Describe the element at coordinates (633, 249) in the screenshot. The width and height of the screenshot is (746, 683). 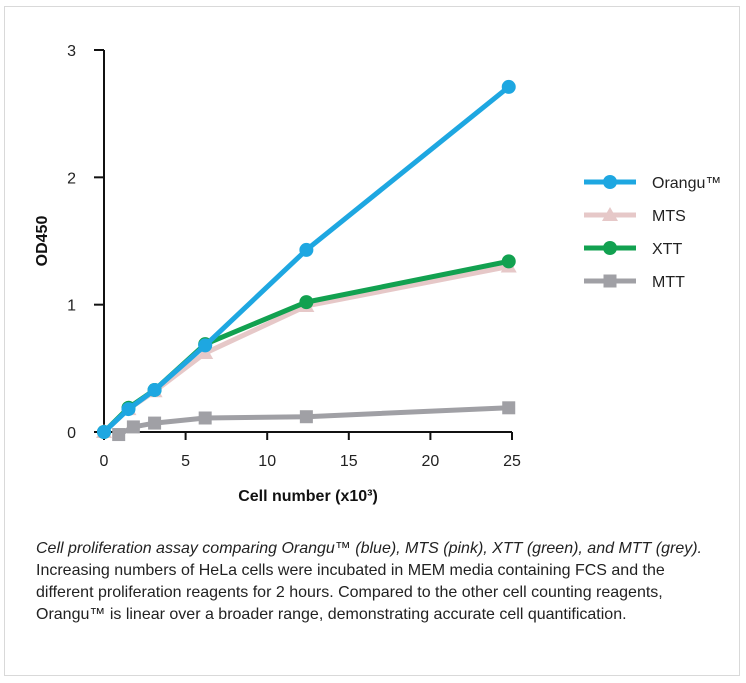
I see `legend-entry: XTT` at that location.